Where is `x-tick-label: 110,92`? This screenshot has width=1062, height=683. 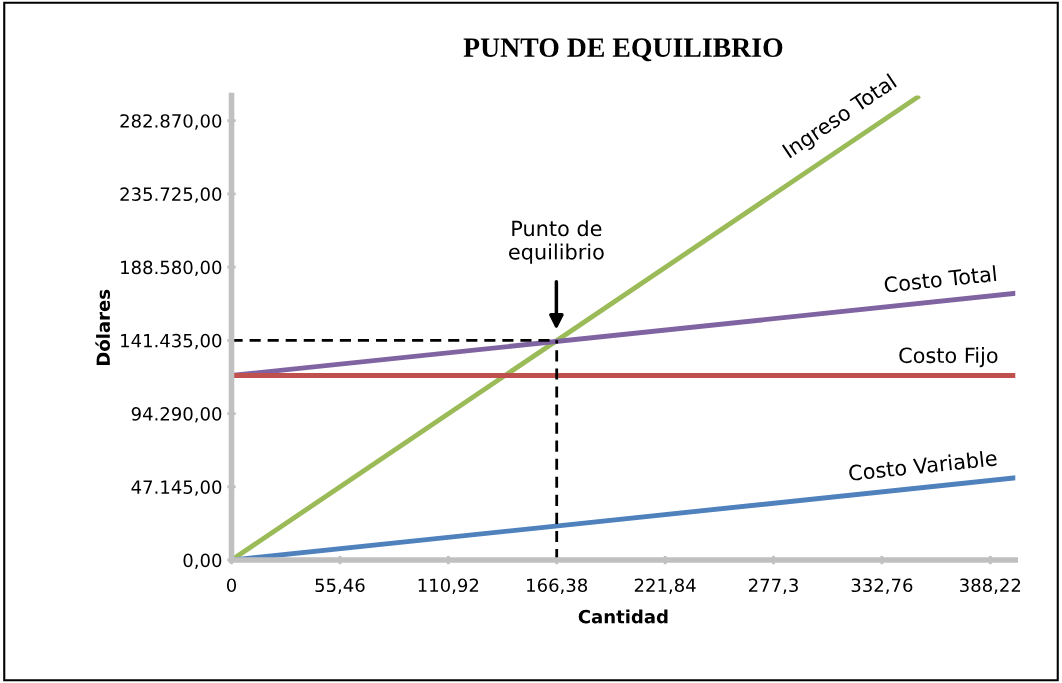 x-tick-label: 110,92 is located at coordinates (448, 586).